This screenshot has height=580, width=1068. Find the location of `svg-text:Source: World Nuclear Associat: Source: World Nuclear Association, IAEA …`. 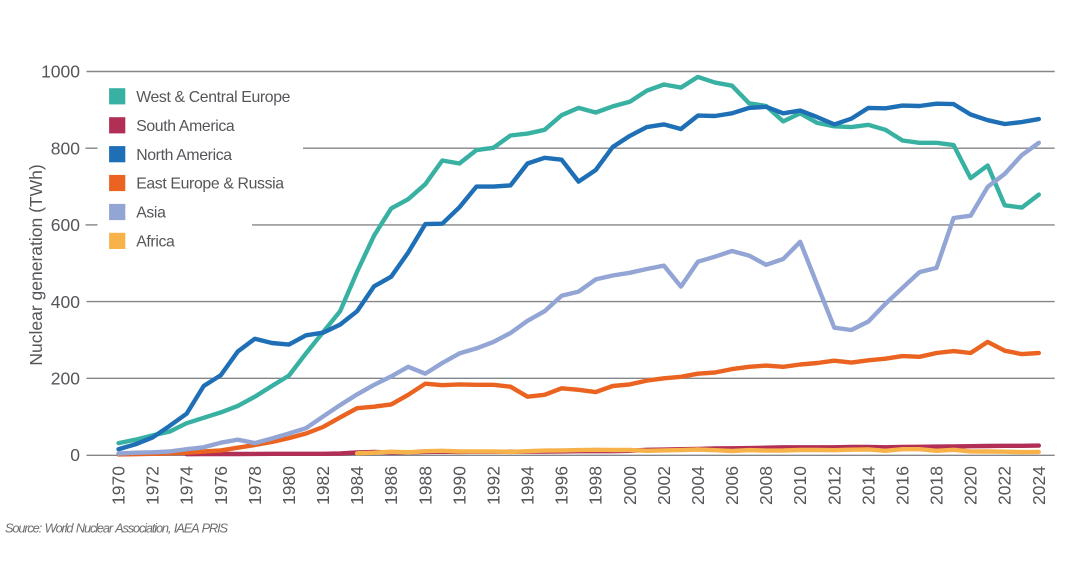

svg-text:Source: World Nuclear Associat: Source: World Nuclear Association, IAEA … is located at coordinates (116, 528).